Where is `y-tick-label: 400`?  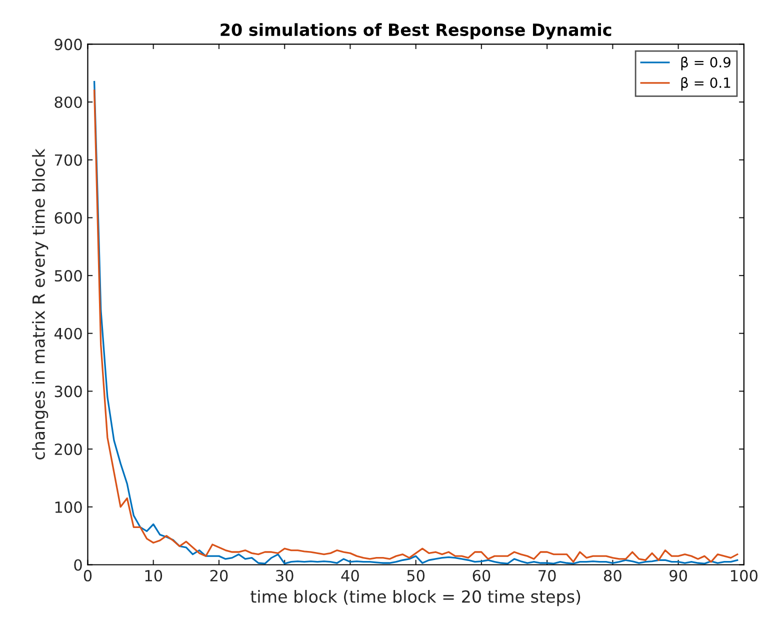 y-tick-label: 400 is located at coordinates (68, 334).